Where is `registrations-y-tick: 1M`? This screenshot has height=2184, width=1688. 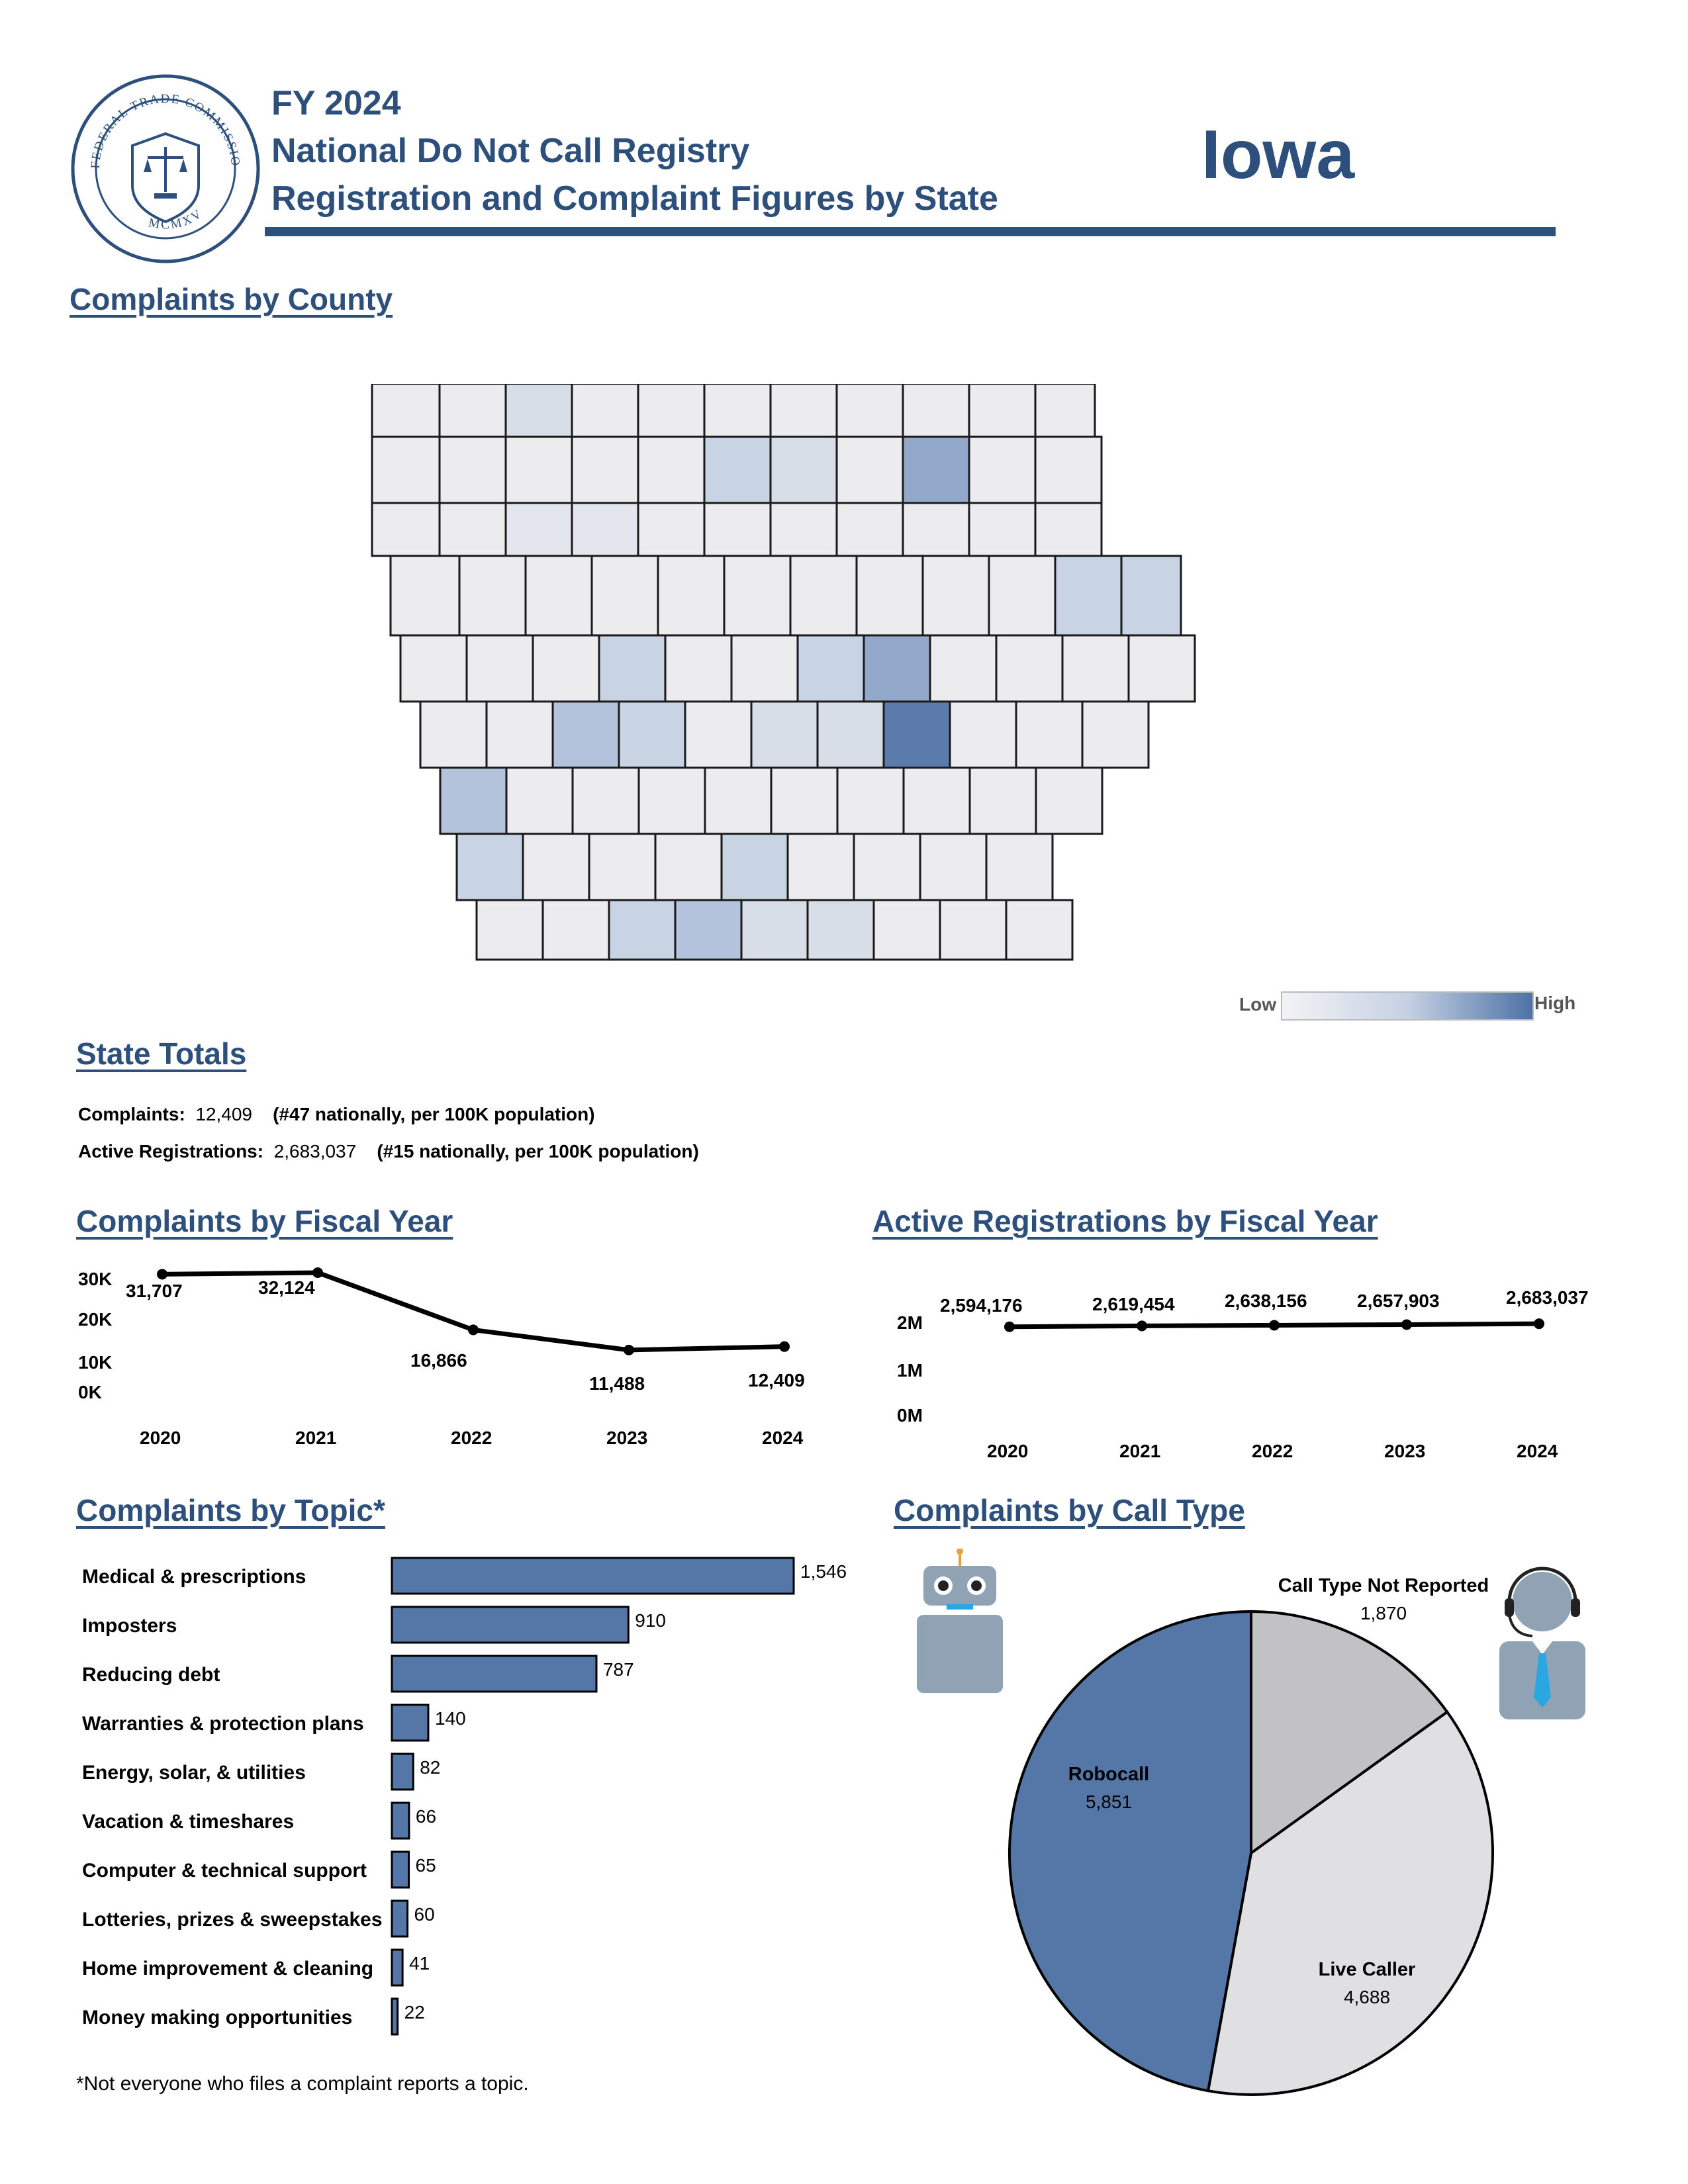
registrations-y-tick: 1M is located at coordinates (910, 1370).